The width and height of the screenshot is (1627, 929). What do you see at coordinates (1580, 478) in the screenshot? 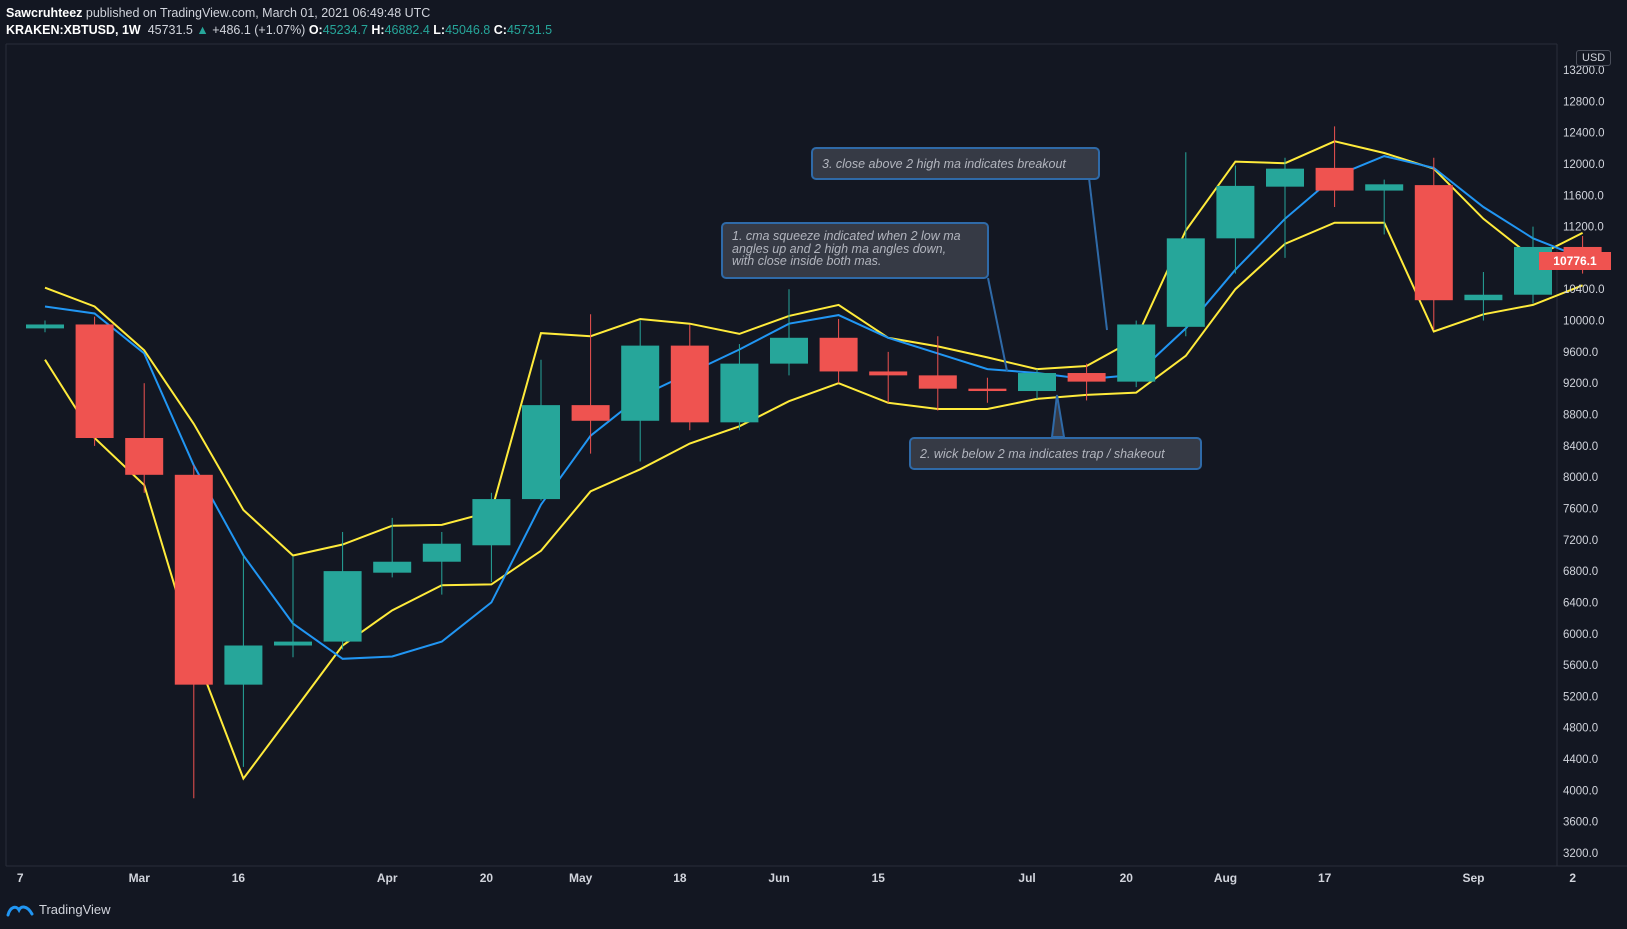
I see `price-tick-label: 8000.0` at bounding box center [1580, 478].